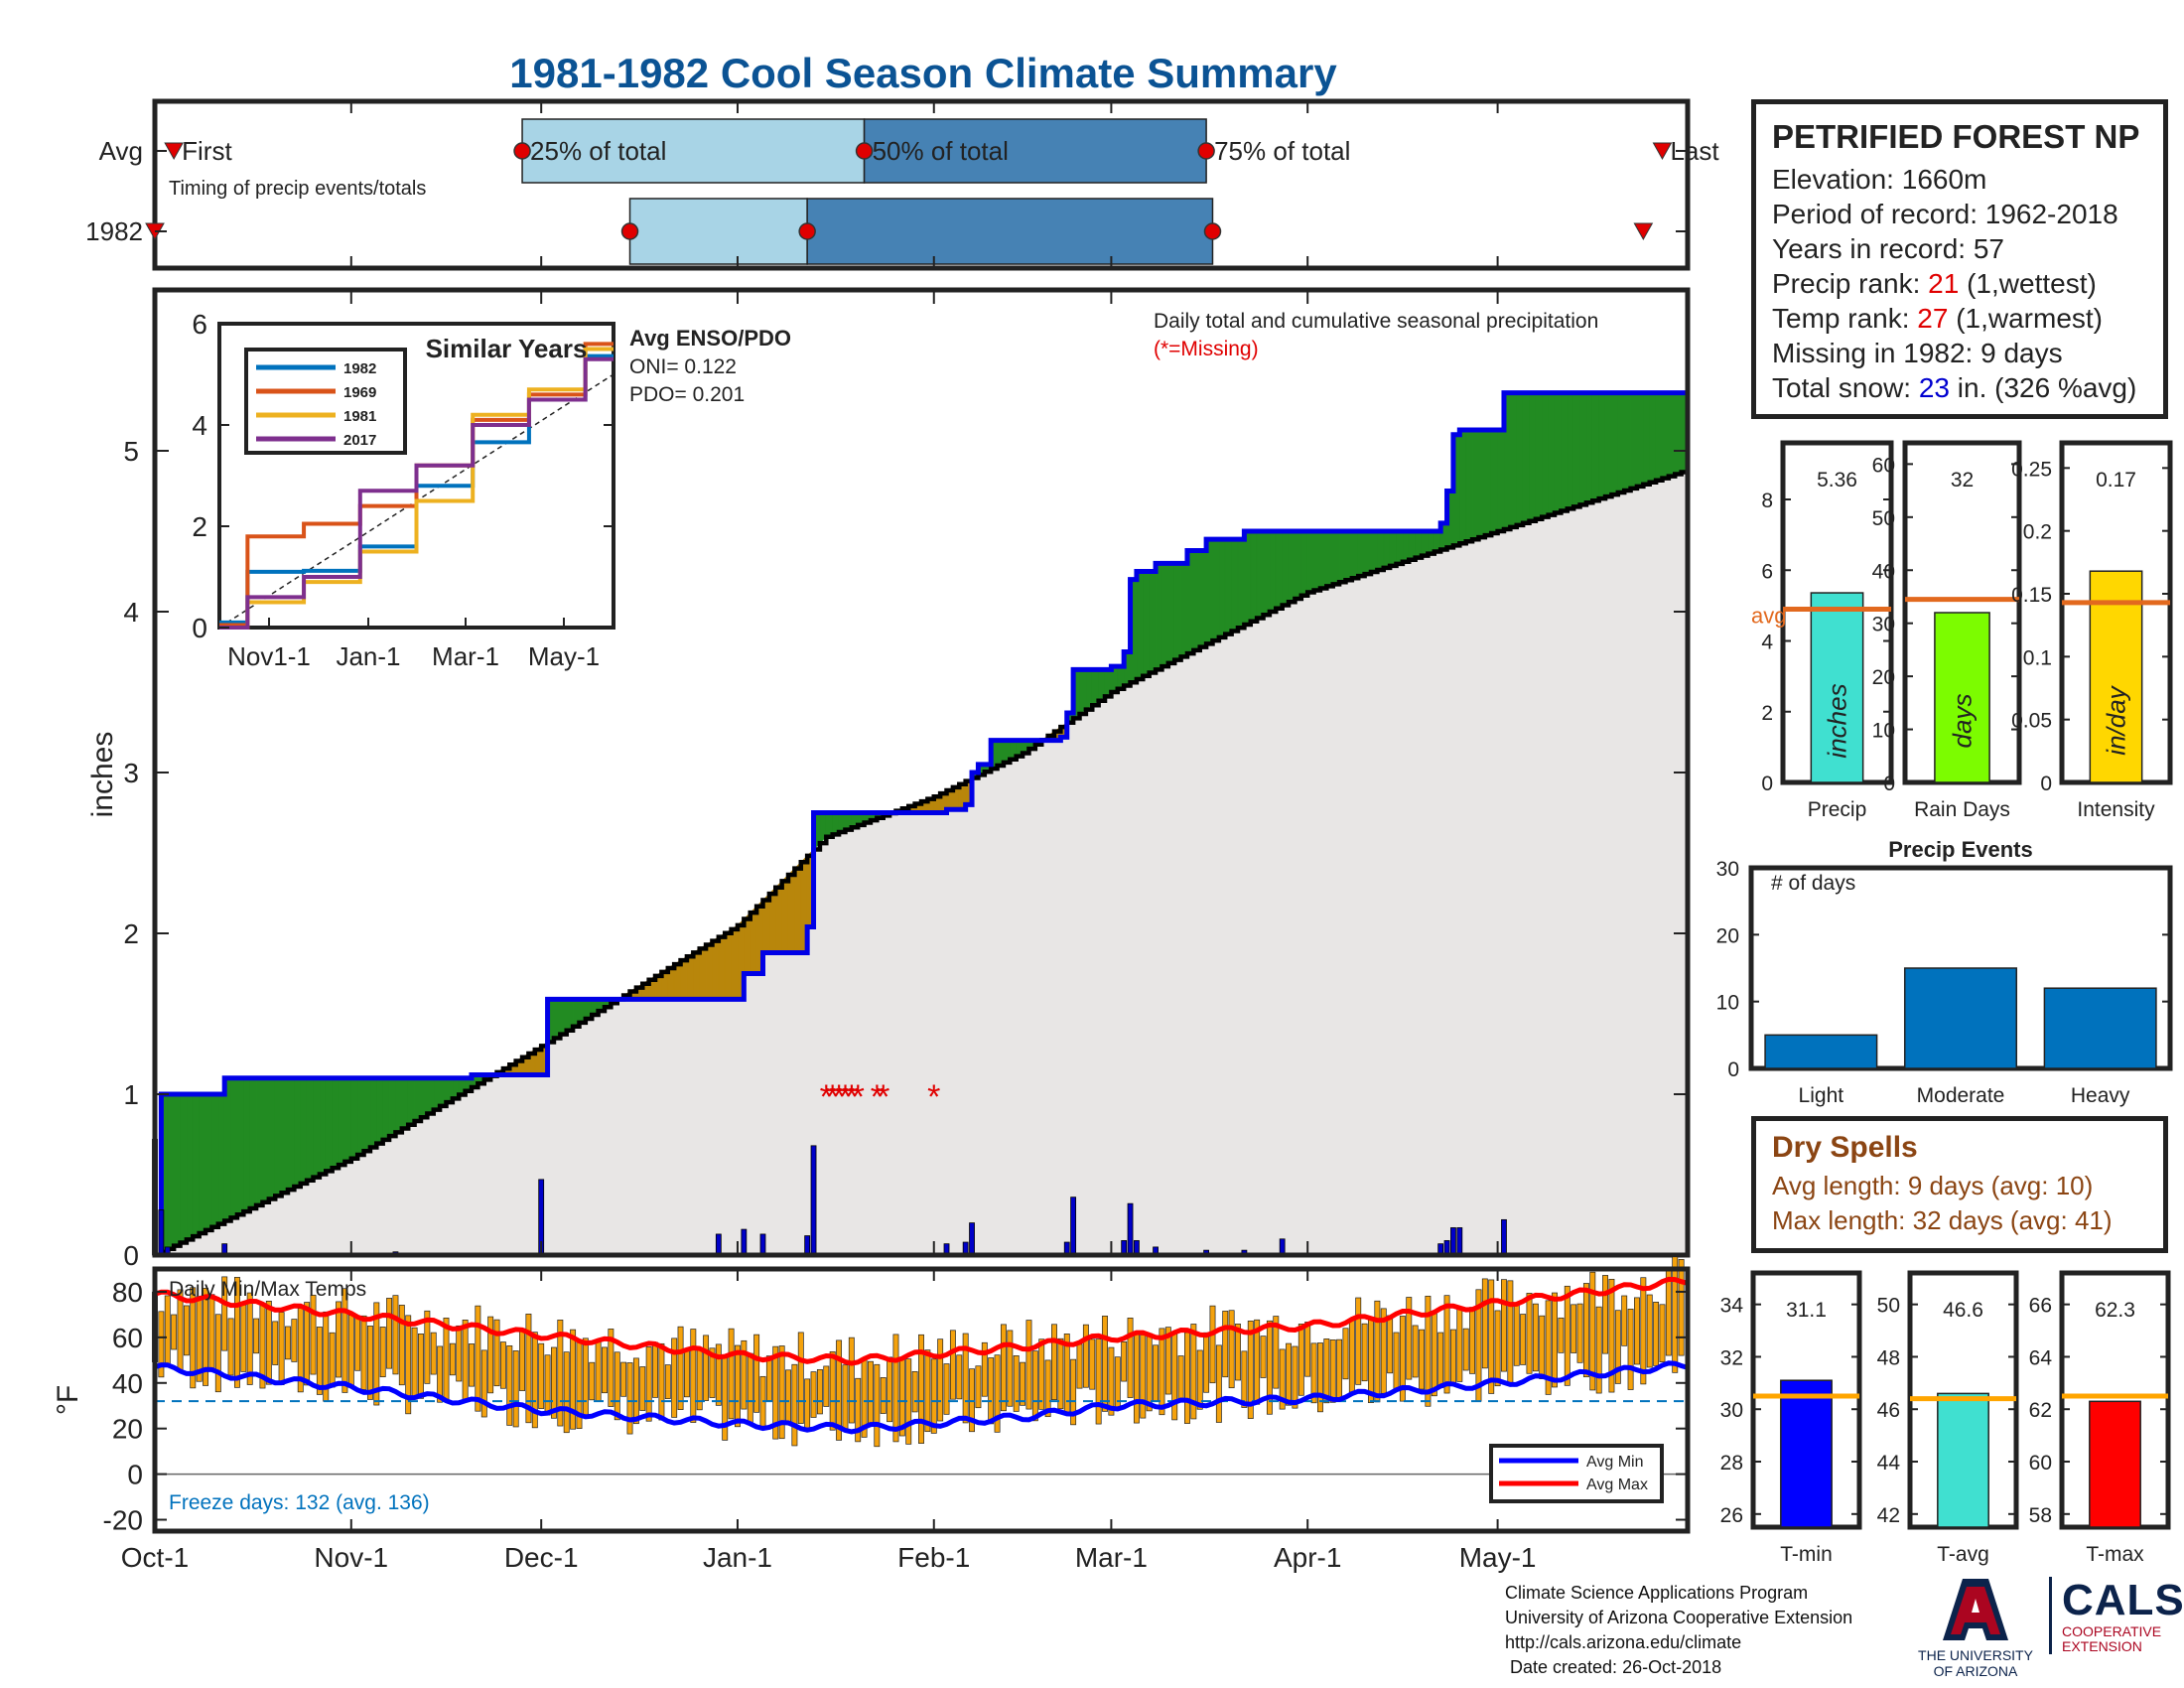 The height and width of the screenshot is (1688, 2184). I want to click on main-ytick-label: 1, so click(131, 1094).